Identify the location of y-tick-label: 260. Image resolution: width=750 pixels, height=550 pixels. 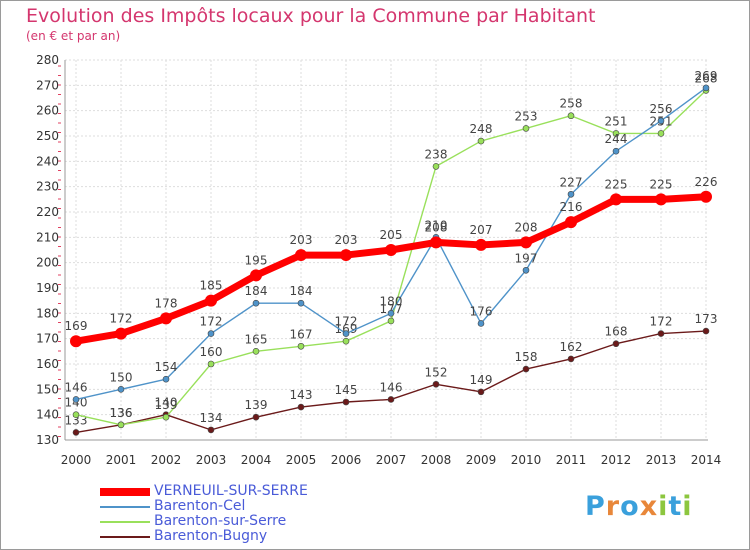
(47, 111).